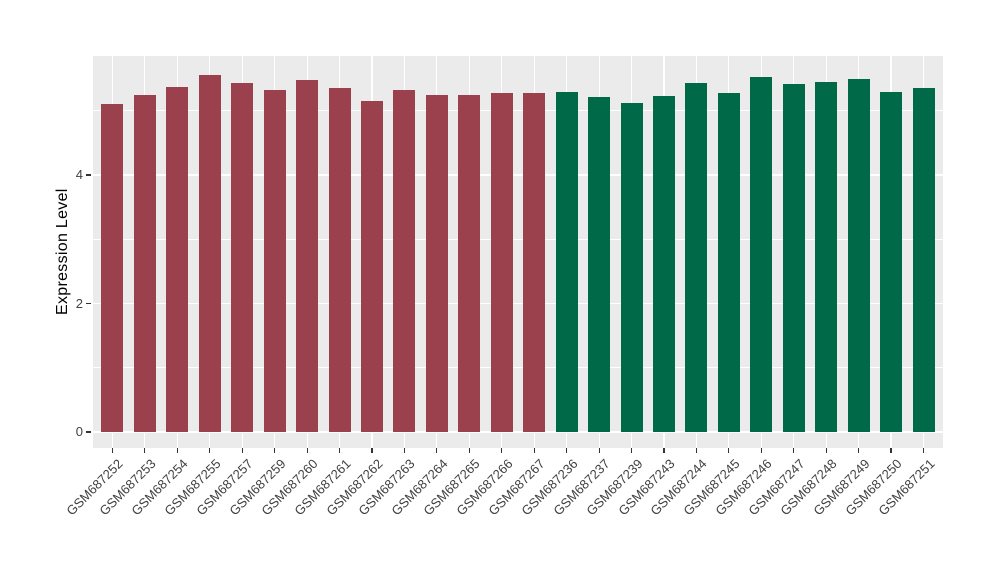  I want to click on bar-GSM687243, so click(663, 263).